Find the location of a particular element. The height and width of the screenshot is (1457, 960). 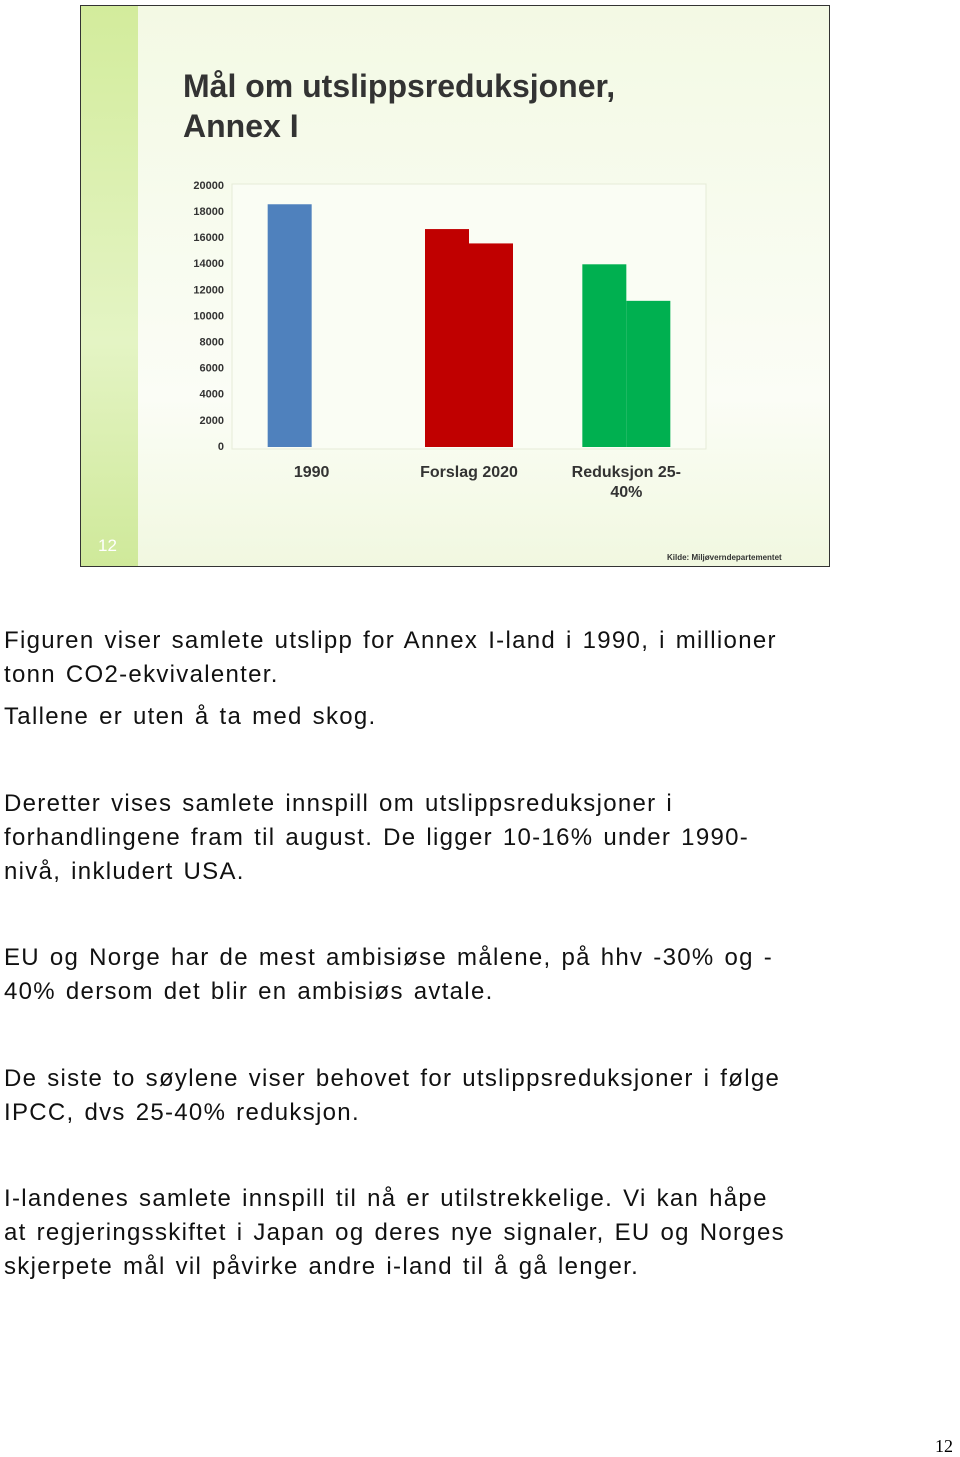

x-tick-label: Reduksjon 25-40% is located at coordinates (626, 482).